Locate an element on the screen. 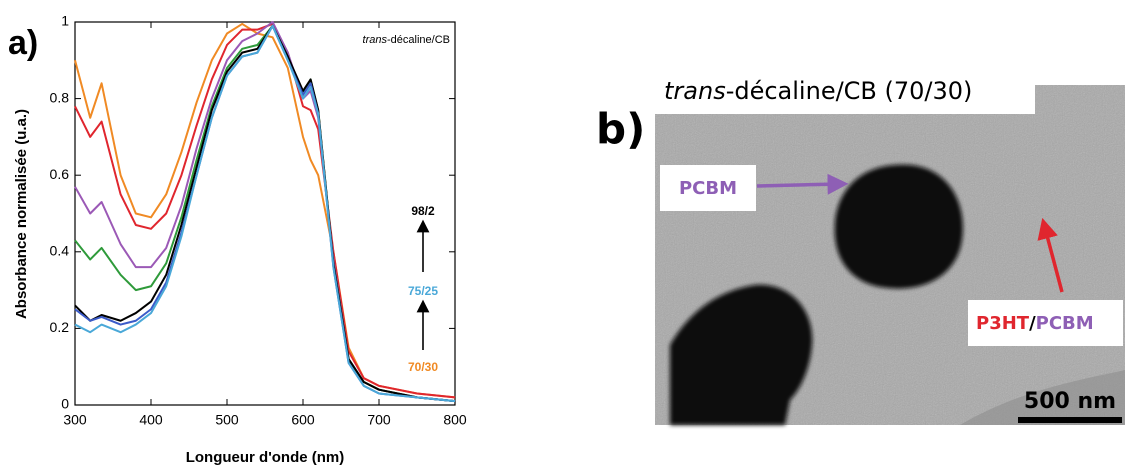 This screenshot has width=1125, height=470. y-tick-label: 0 is located at coordinates (65, 404).